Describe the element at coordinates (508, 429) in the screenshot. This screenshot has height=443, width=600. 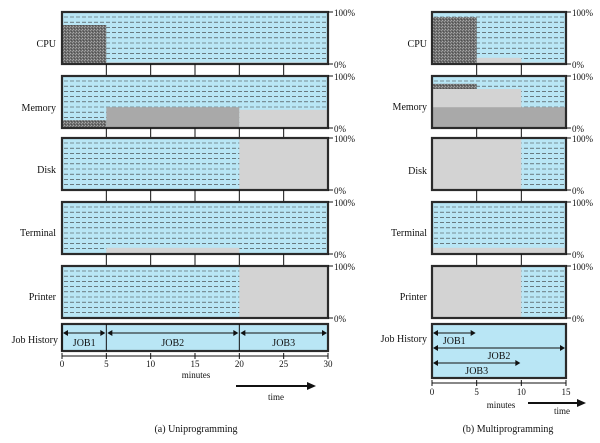
I see `caption-multiprogramming: (b) Multiprogramming` at that location.